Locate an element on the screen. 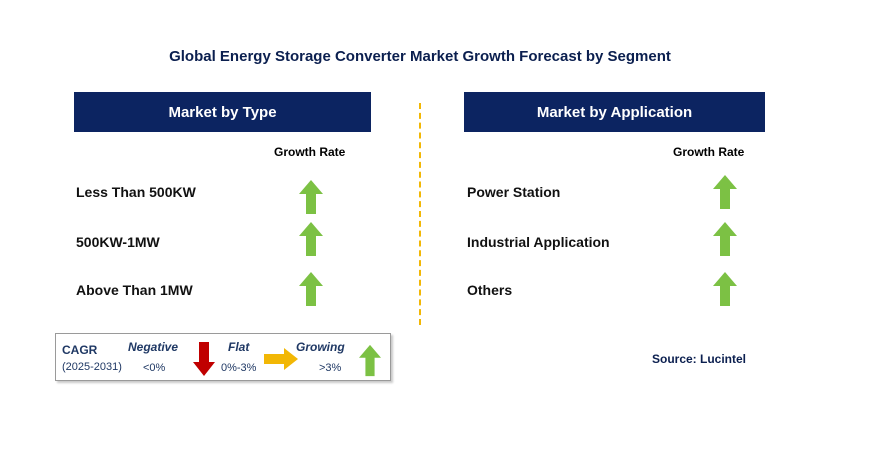 The image size is (872, 461). type-row-label: Less Than 500KW is located at coordinates (136, 192).